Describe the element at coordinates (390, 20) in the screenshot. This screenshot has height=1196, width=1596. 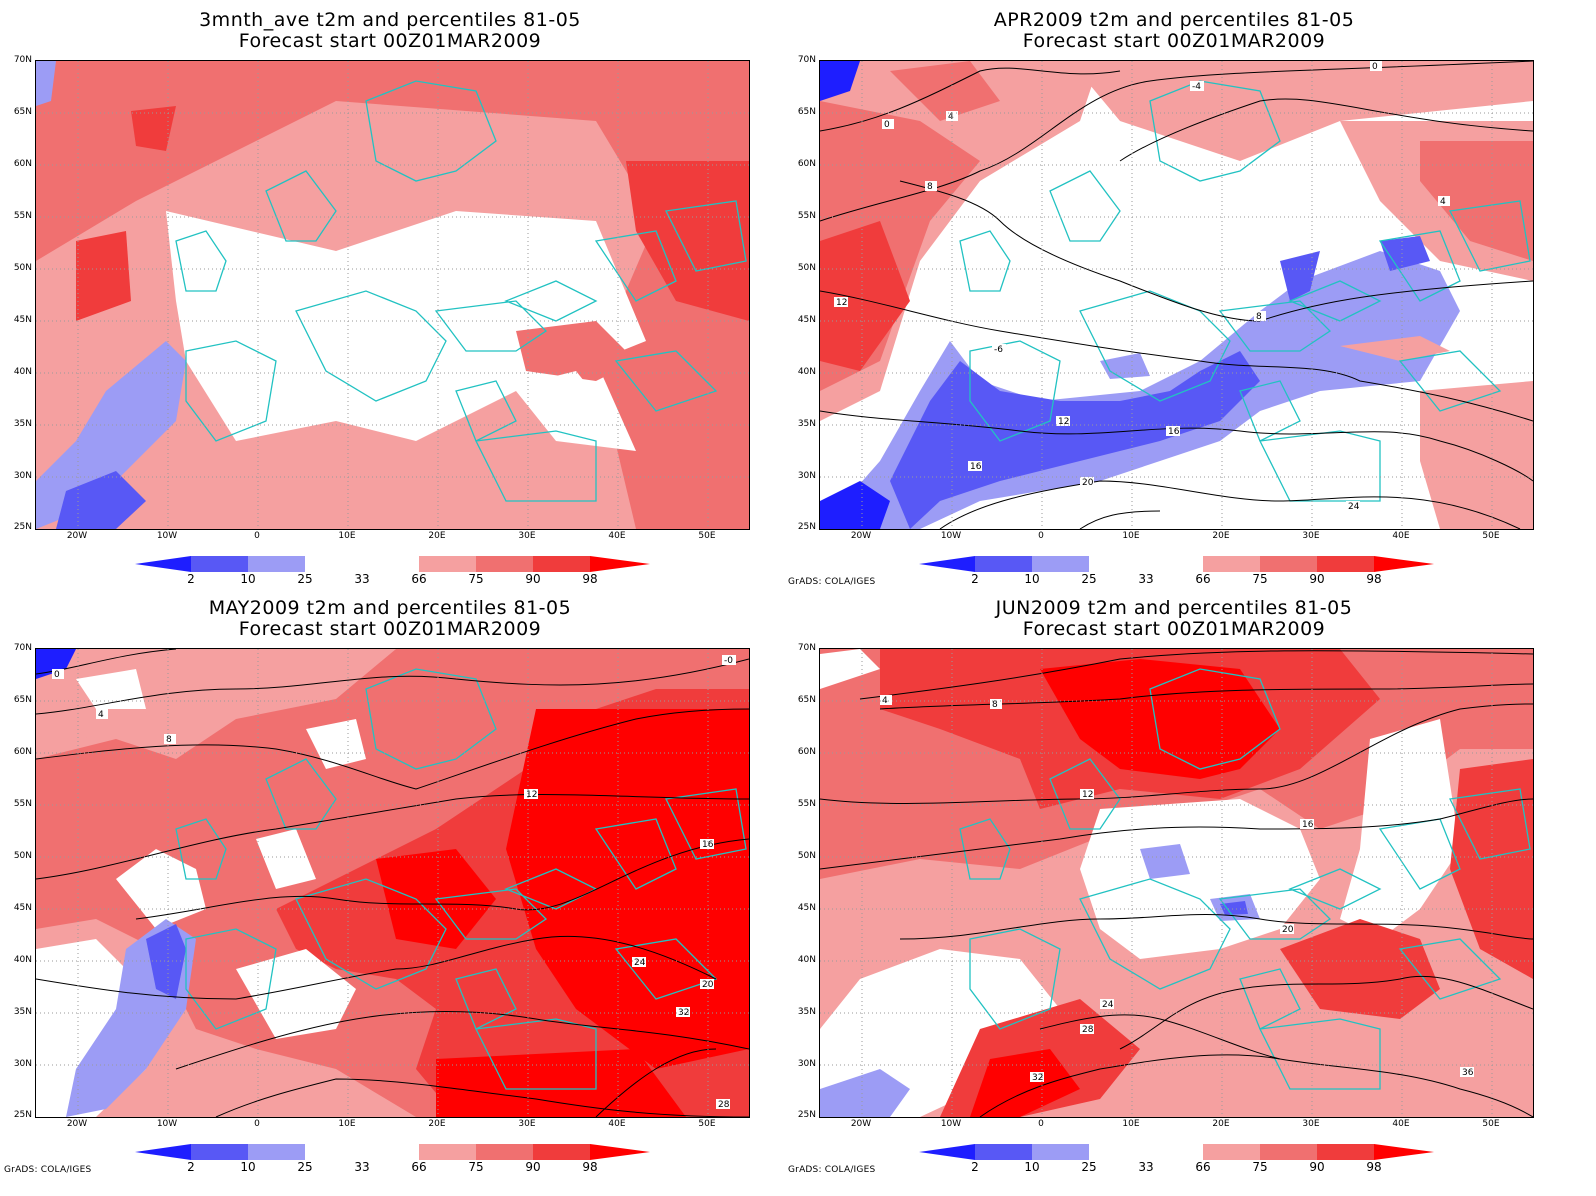
I see `title-line-1: 3mnth_ave t2m and percentiles 81-05` at that location.